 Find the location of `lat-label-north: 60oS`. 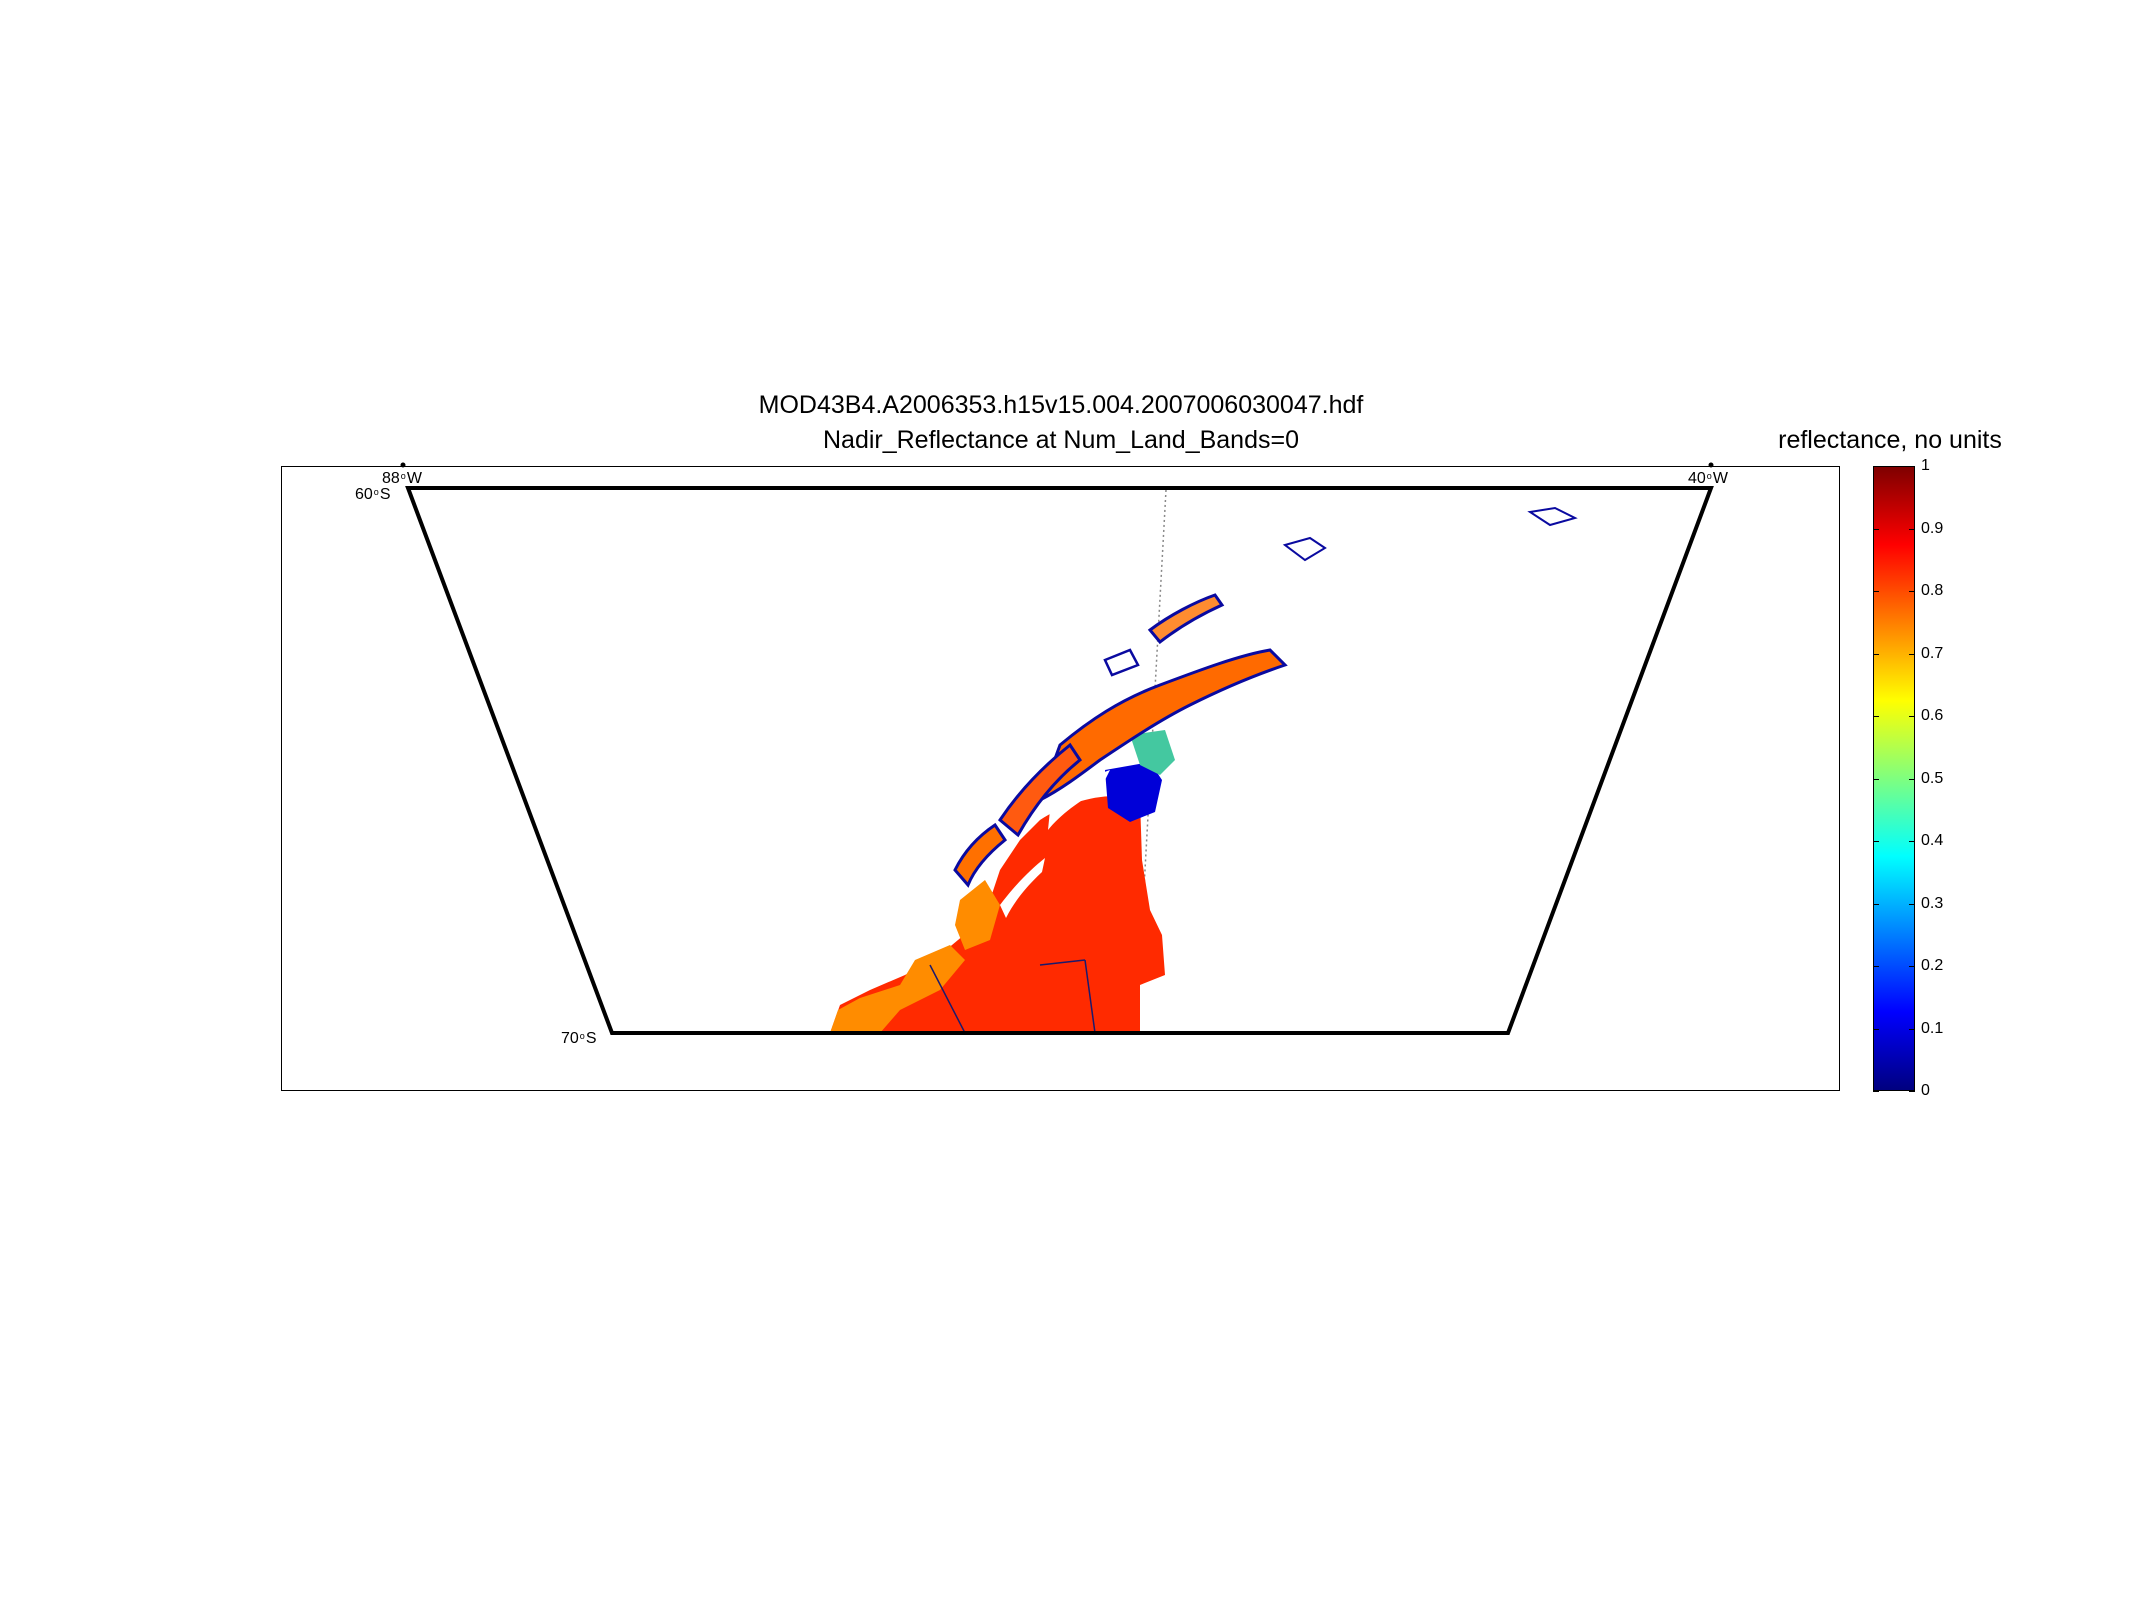

lat-label-north: 60oS is located at coordinates (373, 494).